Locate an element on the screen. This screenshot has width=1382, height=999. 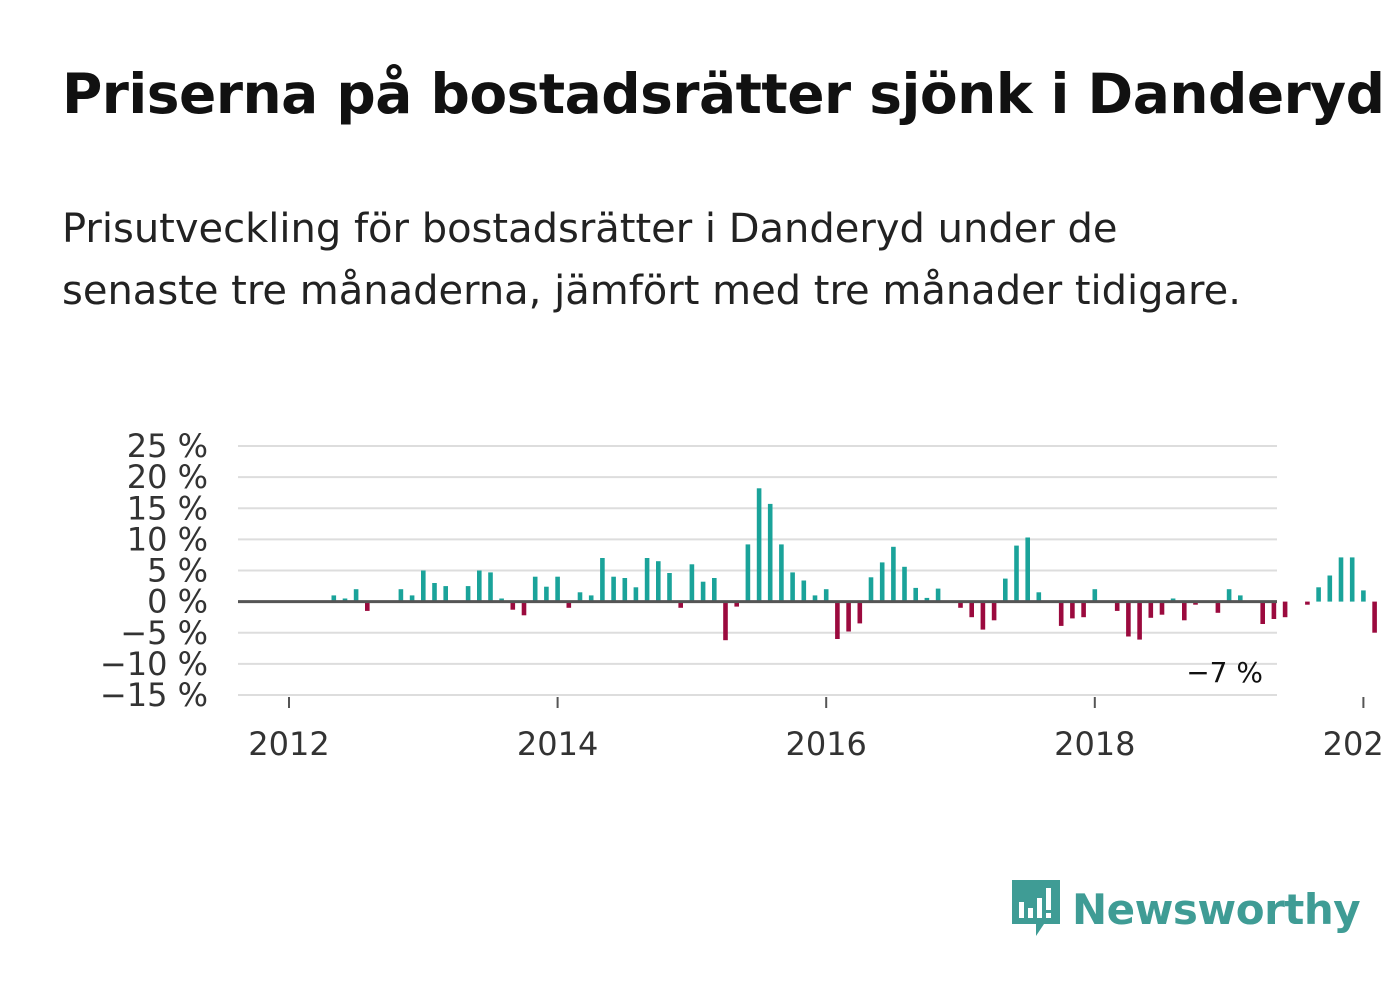
brand-name: Newsworthy is located at coordinates (1216, 909).